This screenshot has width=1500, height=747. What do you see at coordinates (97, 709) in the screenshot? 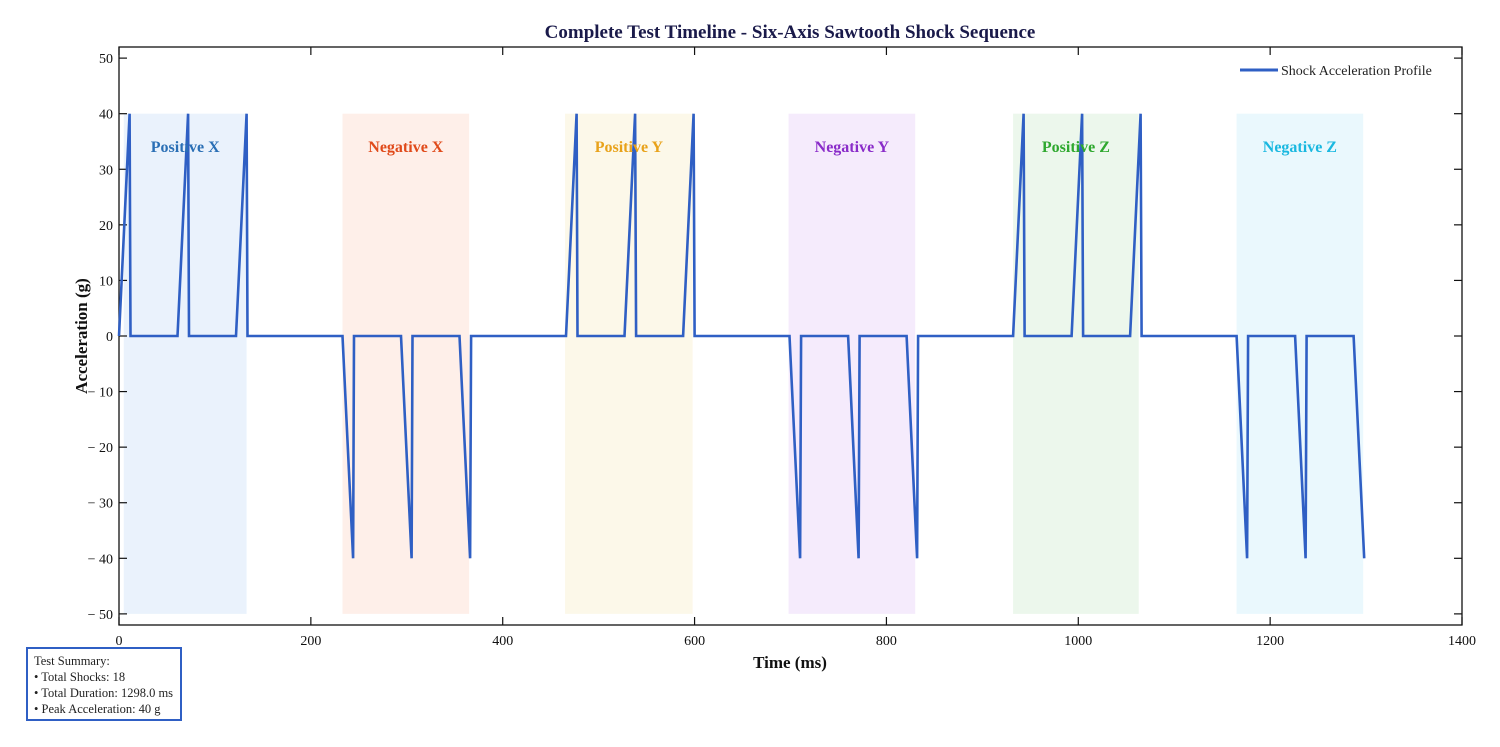
I see `summary-peak-acceleration: • Peak Acceleration: 40 g` at bounding box center [97, 709].